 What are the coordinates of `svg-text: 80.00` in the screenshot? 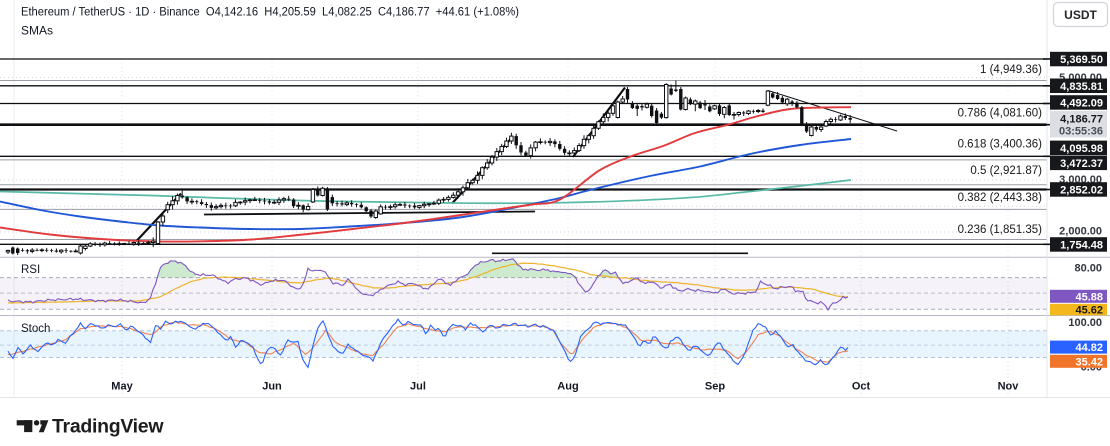 It's located at (1088, 269).